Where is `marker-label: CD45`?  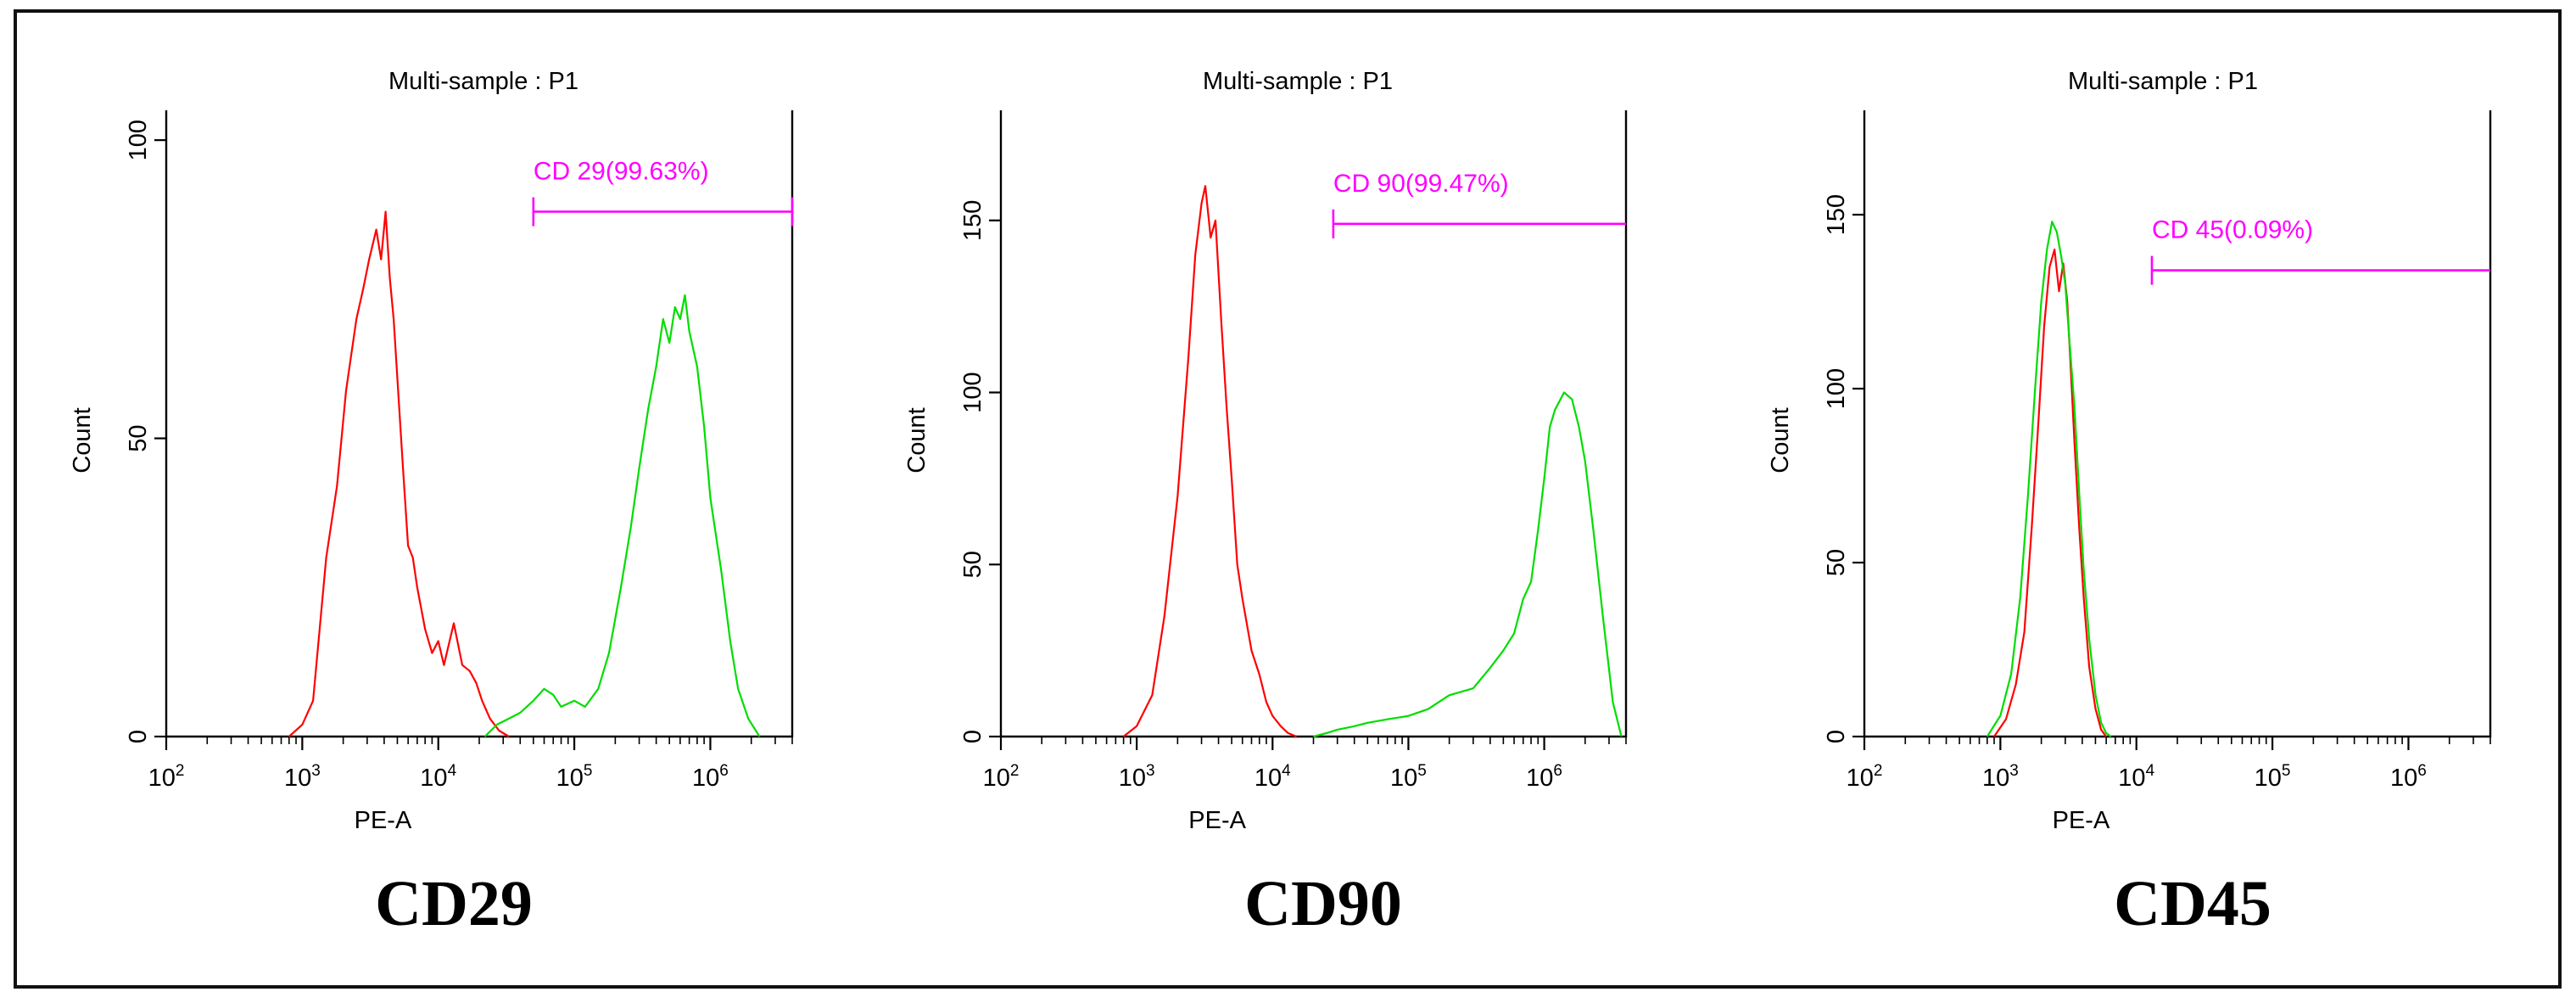 marker-label: CD45 is located at coordinates (2192, 903).